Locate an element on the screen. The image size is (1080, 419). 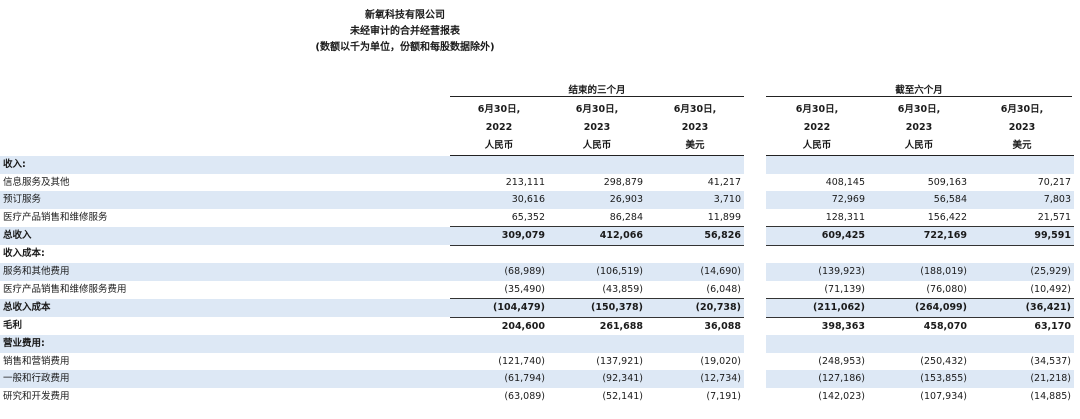
value-cell: (35,490) is located at coordinates (524, 289).